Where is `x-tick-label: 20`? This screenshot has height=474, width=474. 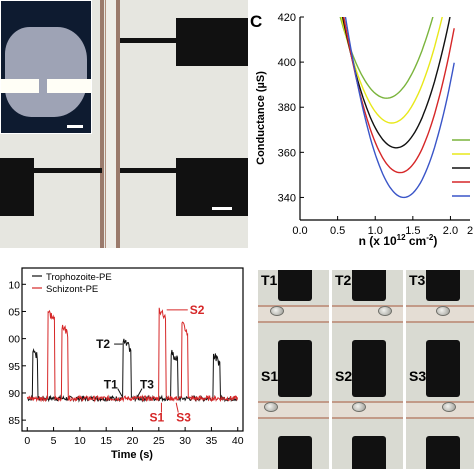
x-tick-label: 20 is located at coordinates (133, 441).